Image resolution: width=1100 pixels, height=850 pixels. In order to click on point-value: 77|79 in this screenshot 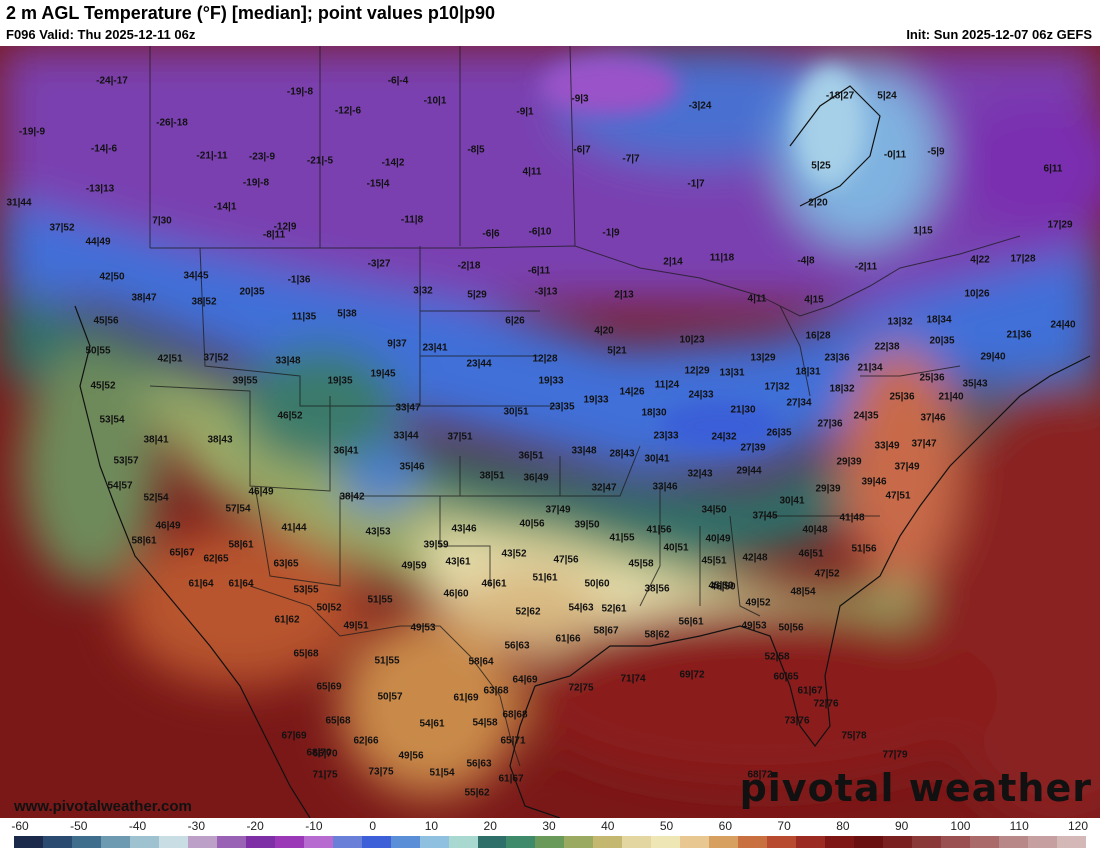, I will do `click(895, 755)`.